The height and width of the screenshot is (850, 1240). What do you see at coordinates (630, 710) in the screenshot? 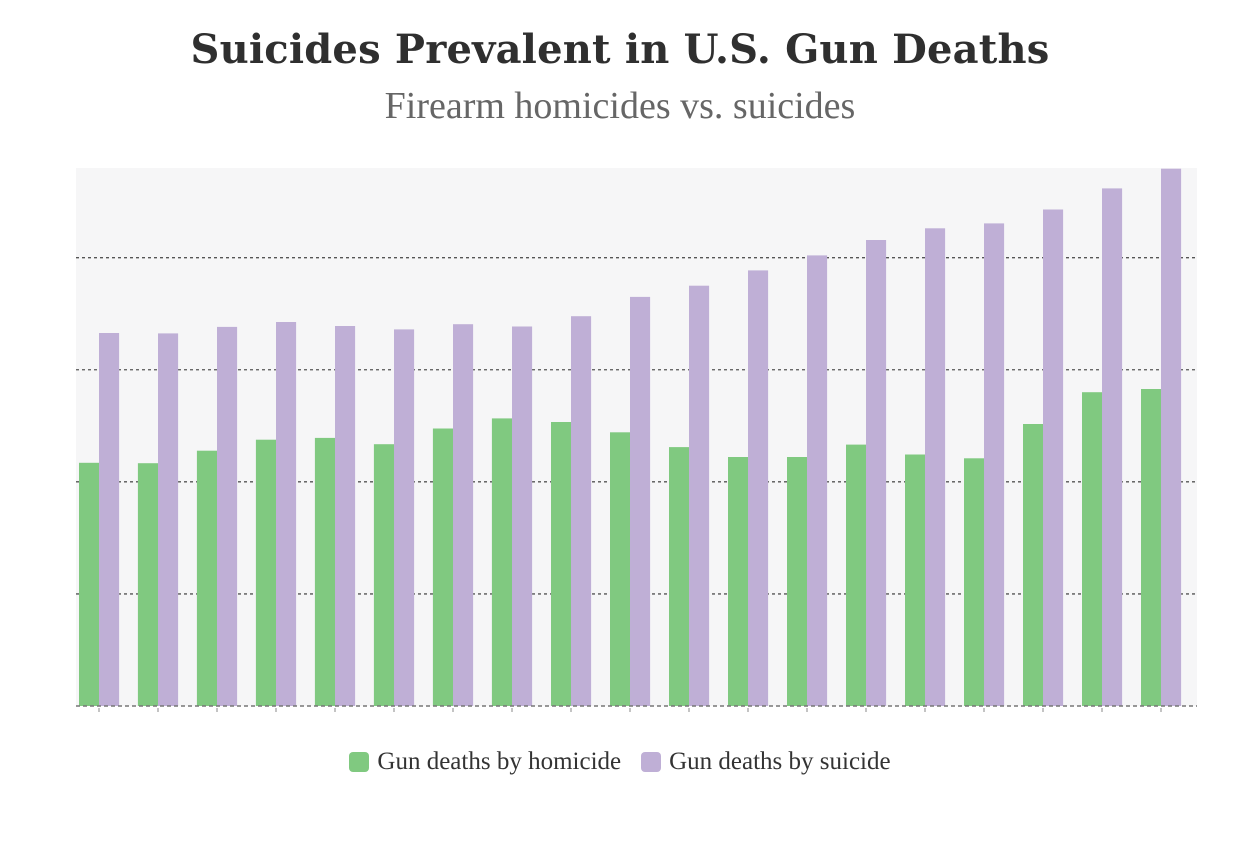
I see `x-axis-ticks` at bounding box center [630, 710].